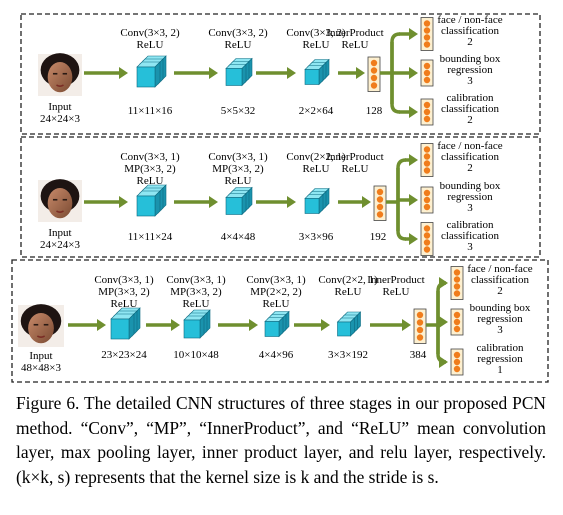 The image size is (563, 515). Describe the element at coordinates (500, 308) in the screenshot. I see `output-title: bounding box` at that location.